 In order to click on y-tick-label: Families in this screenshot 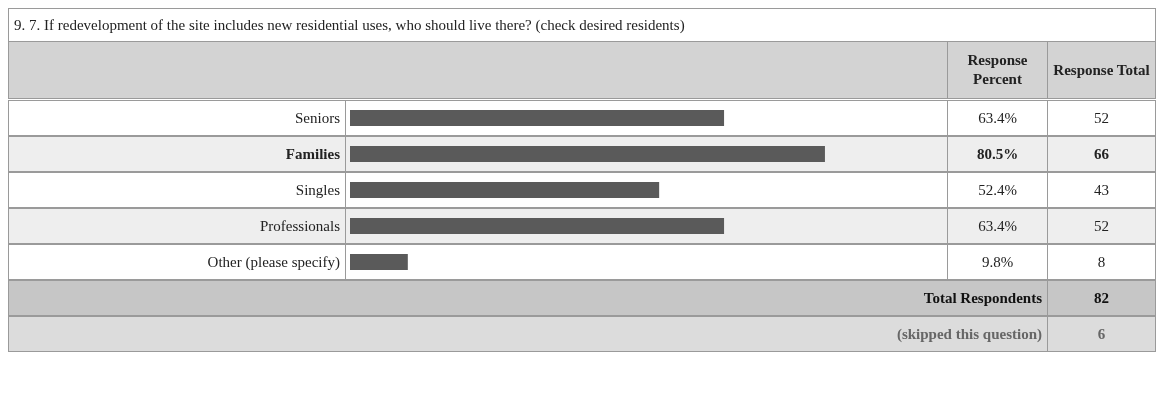, I will do `click(177, 154)`.